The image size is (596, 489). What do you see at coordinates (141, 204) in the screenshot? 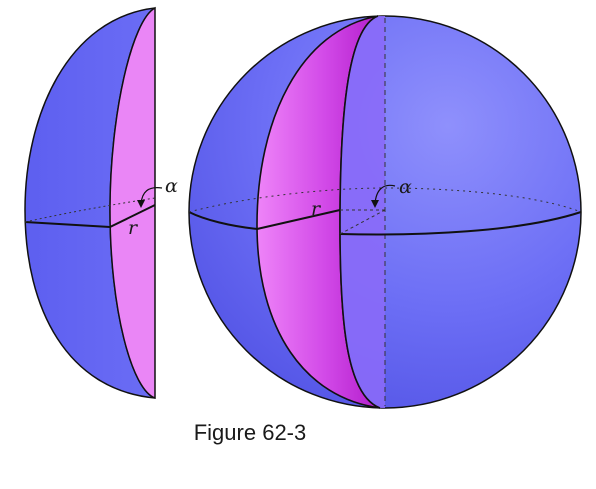
I see `wedge-angle-arrowhead` at bounding box center [141, 204].